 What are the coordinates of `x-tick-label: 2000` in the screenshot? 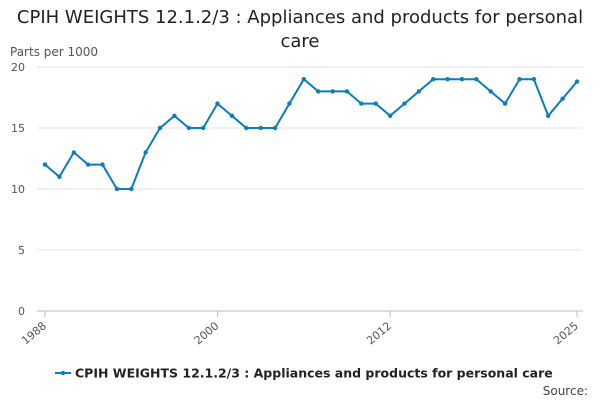 It's located at (207, 333).